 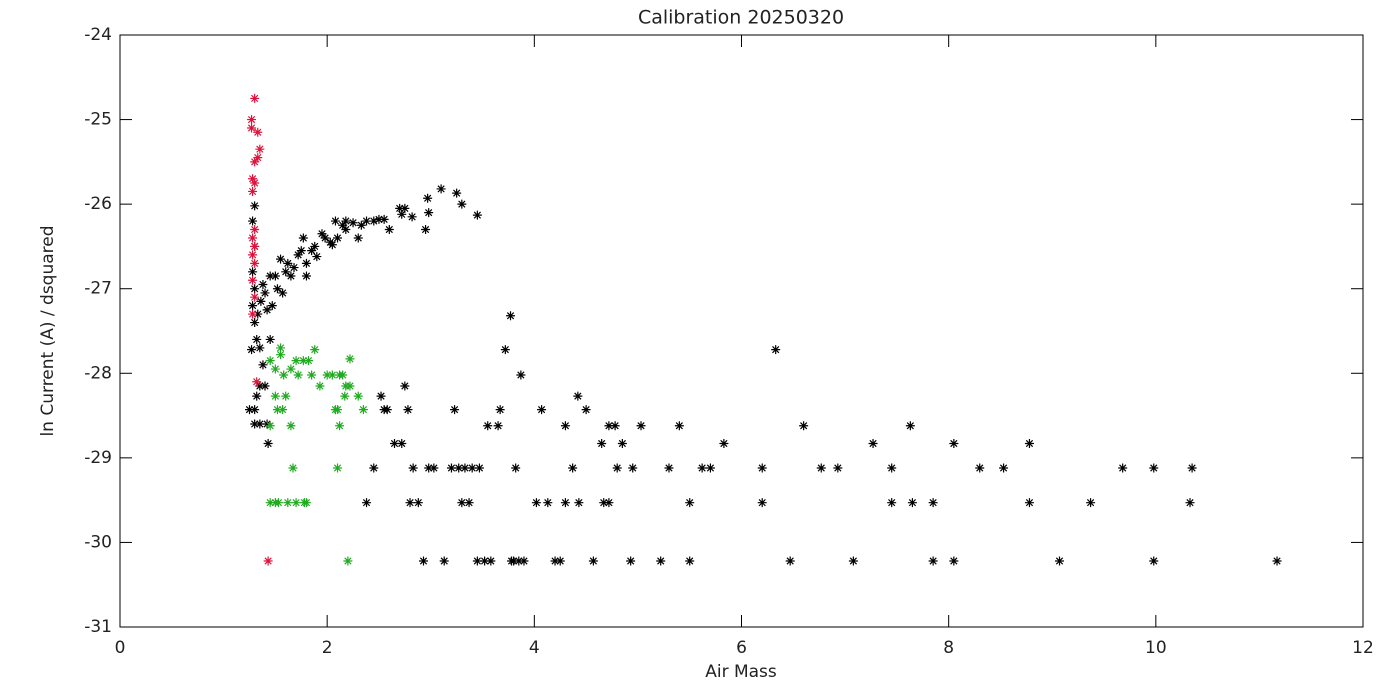 I want to click on y-tick-label: -26, so click(x=98, y=204).